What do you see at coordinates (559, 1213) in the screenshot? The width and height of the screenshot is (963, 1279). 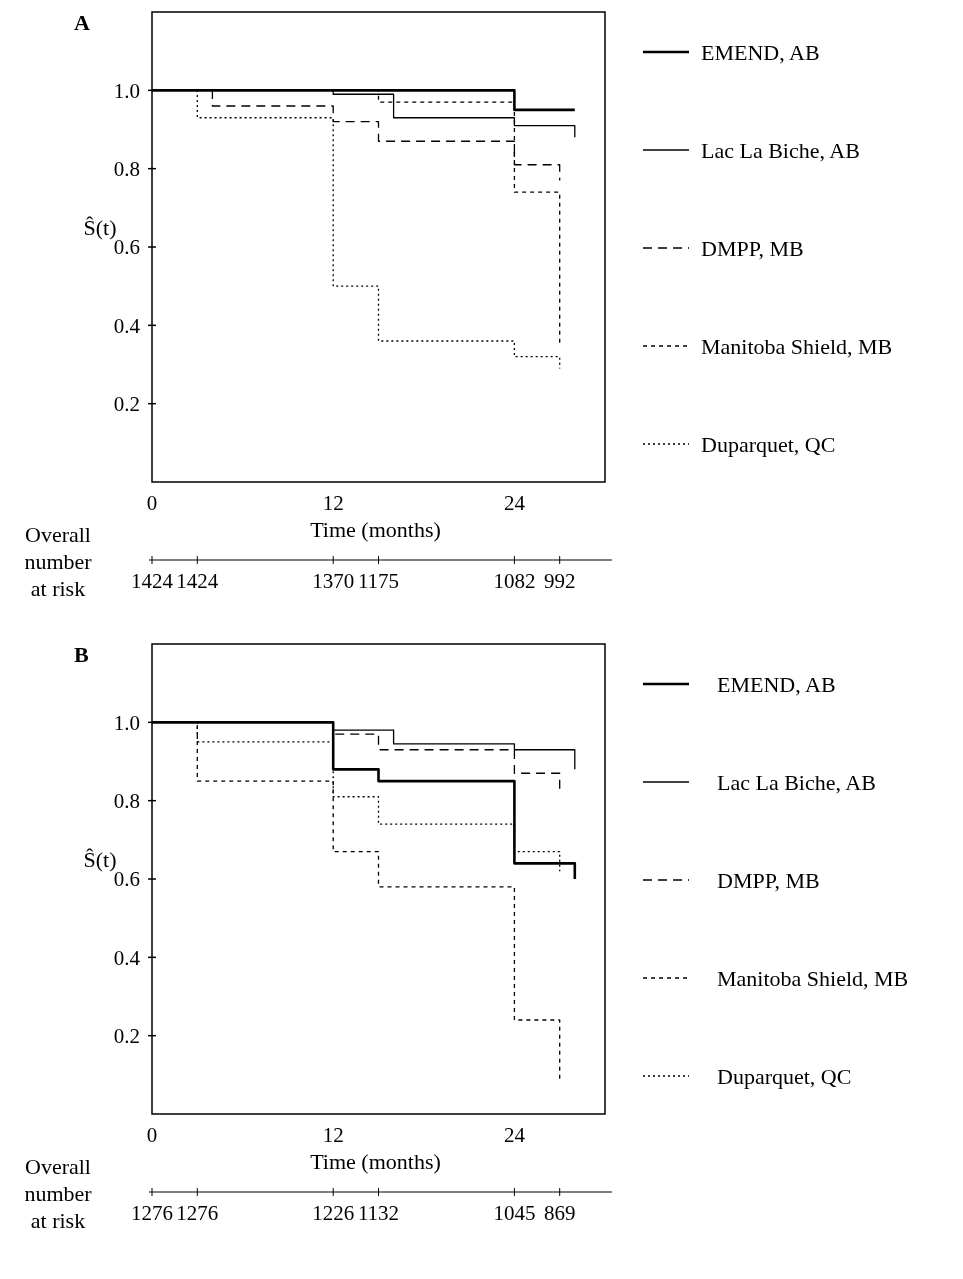 I see `annotation: 869` at bounding box center [559, 1213].